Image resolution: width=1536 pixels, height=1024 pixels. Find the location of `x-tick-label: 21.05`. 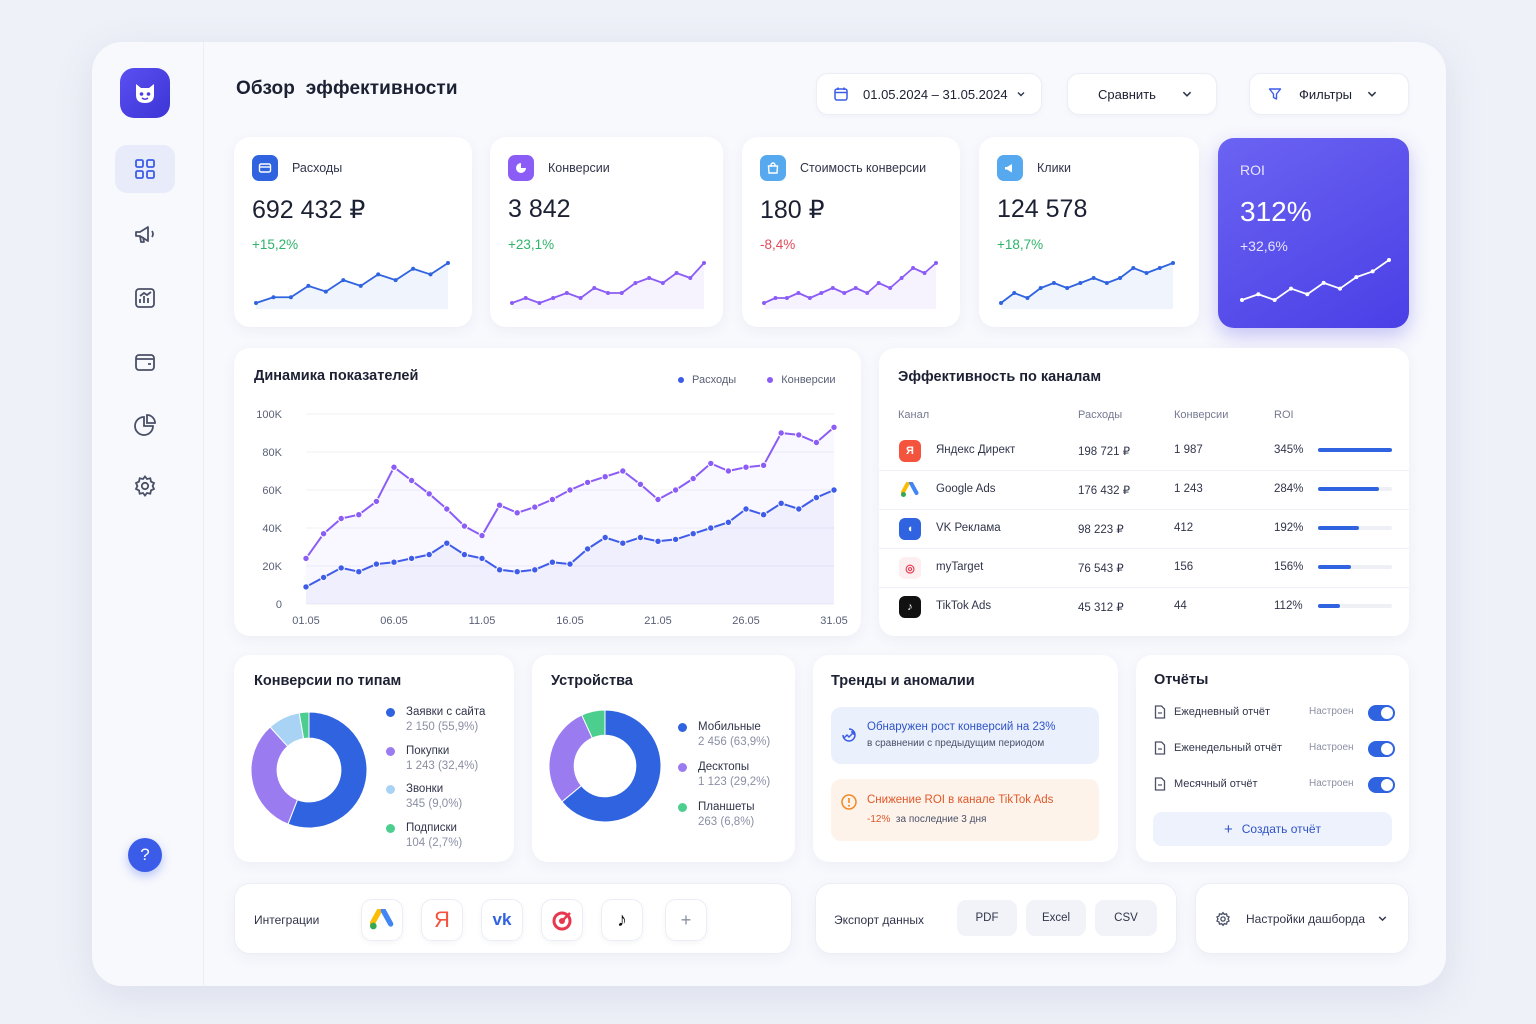

x-tick-label: 21.05 is located at coordinates (658, 621).